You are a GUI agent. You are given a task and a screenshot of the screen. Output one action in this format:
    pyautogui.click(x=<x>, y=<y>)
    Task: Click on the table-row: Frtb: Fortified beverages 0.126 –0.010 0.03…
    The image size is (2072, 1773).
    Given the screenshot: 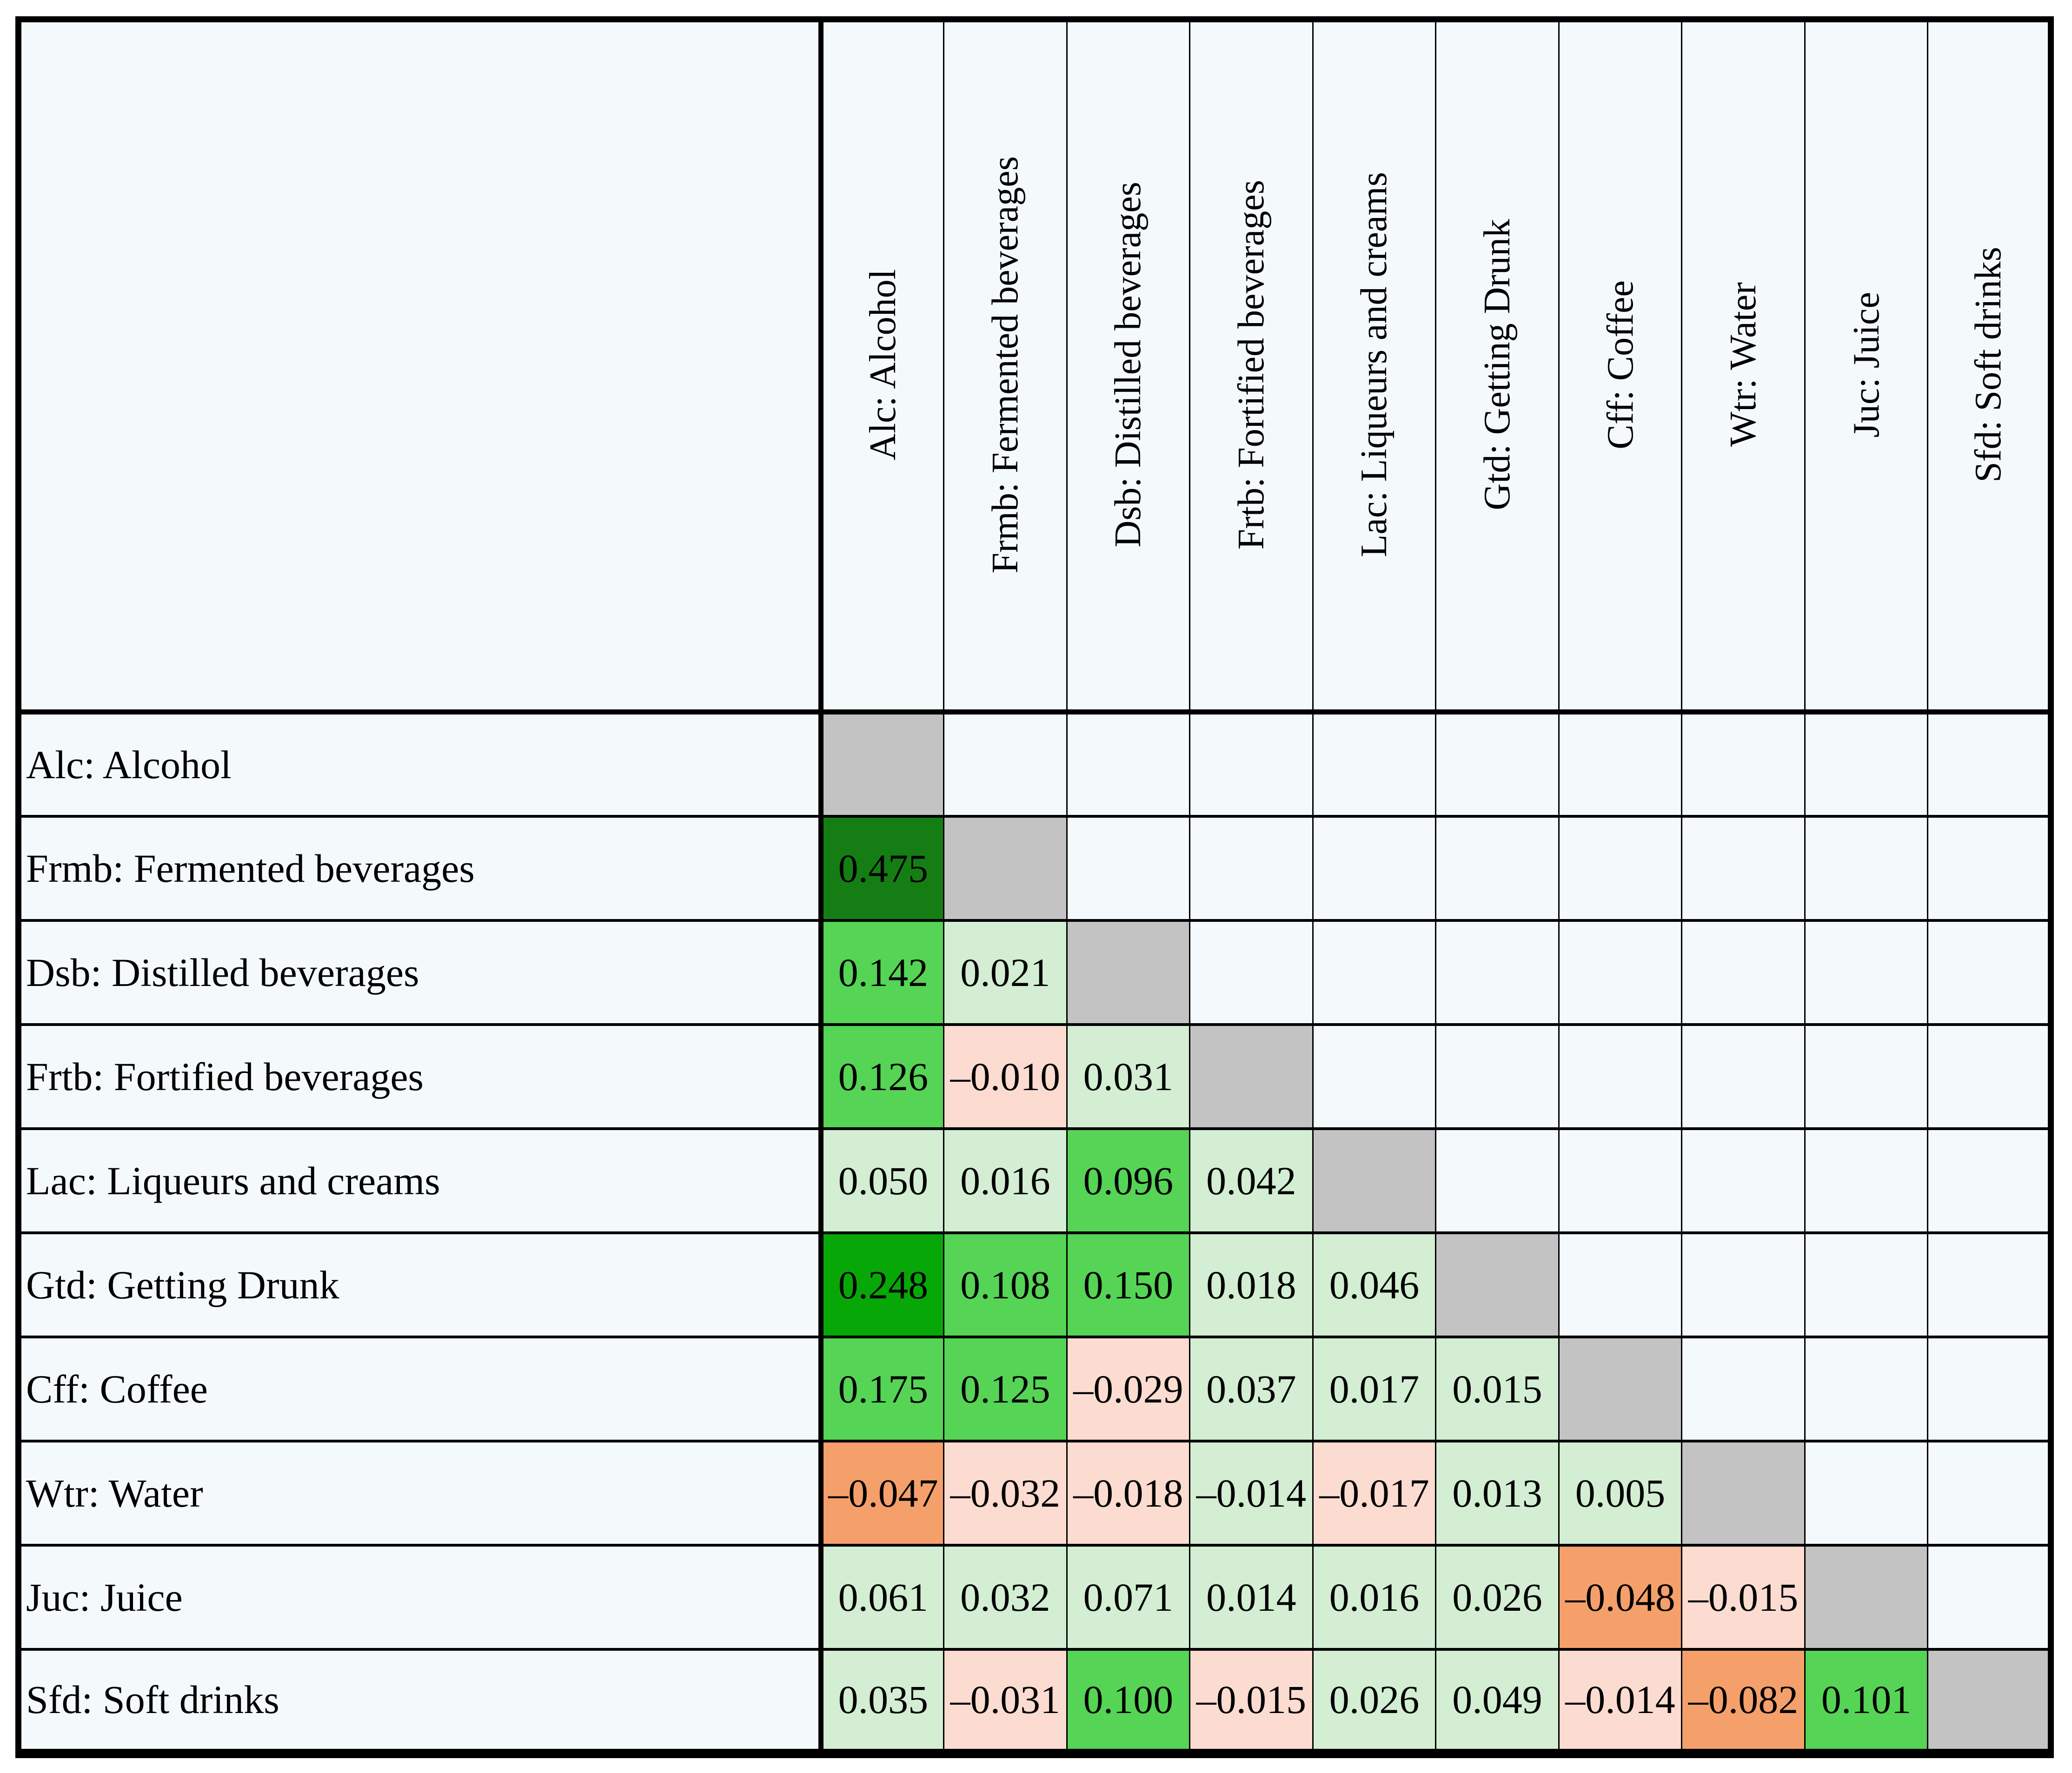 What is the action you would take?
    pyautogui.click(x=1035, y=1076)
    